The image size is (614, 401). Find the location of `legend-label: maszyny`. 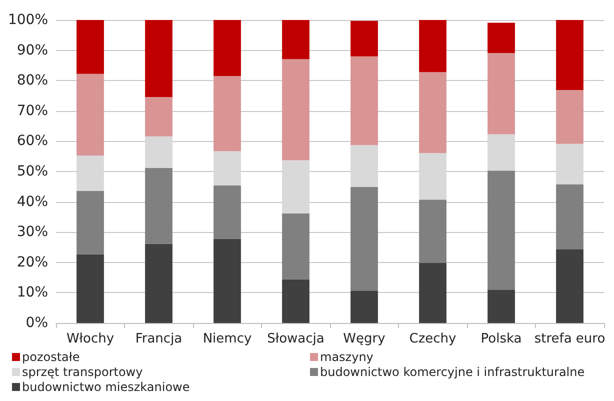

legend-label: maszyny is located at coordinates (347, 357).